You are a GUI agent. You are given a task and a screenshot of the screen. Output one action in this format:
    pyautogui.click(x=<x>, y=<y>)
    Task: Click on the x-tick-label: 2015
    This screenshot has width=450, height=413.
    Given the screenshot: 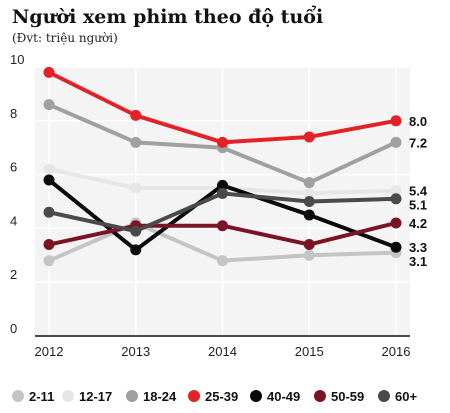 What is the action you would take?
    pyautogui.click(x=309, y=351)
    